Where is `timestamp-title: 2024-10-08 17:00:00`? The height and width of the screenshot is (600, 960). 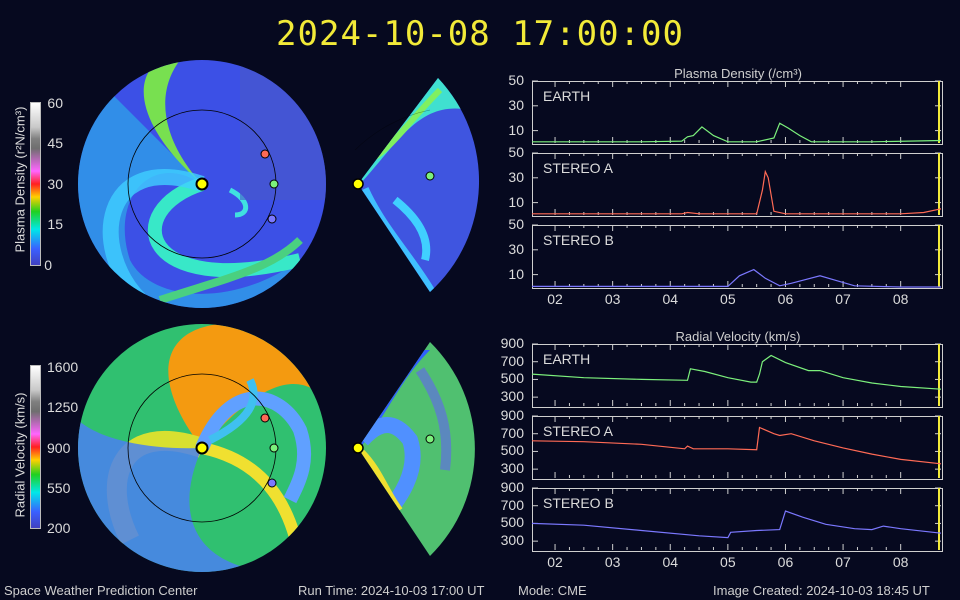 timestamp-title: 2024-10-08 17:00:00 is located at coordinates (480, 34).